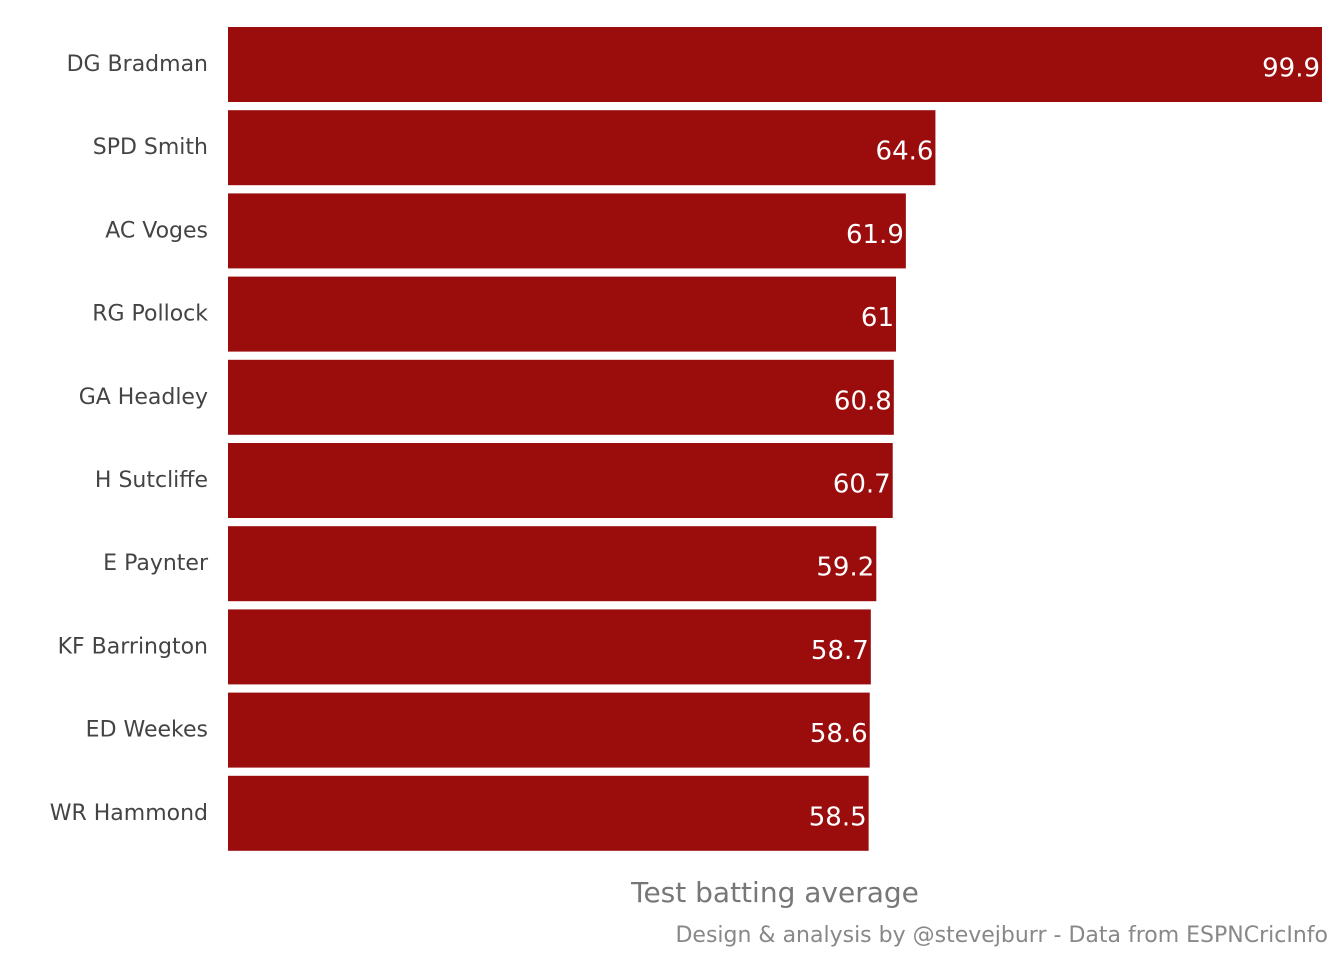 This screenshot has width=1344, height=960. What do you see at coordinates (548, 813) in the screenshot?
I see `bar-wr-hammond` at bounding box center [548, 813].